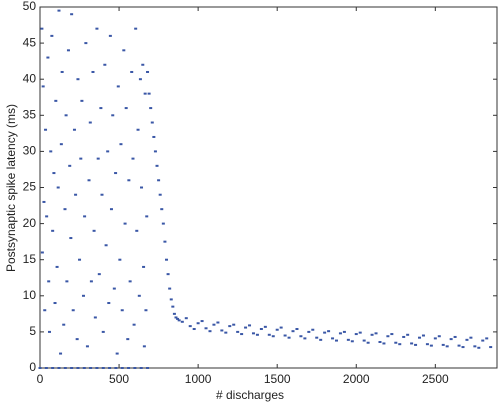 This screenshot has width=500, height=410. I want to click on x-tick-label: 1000, so click(198, 379).